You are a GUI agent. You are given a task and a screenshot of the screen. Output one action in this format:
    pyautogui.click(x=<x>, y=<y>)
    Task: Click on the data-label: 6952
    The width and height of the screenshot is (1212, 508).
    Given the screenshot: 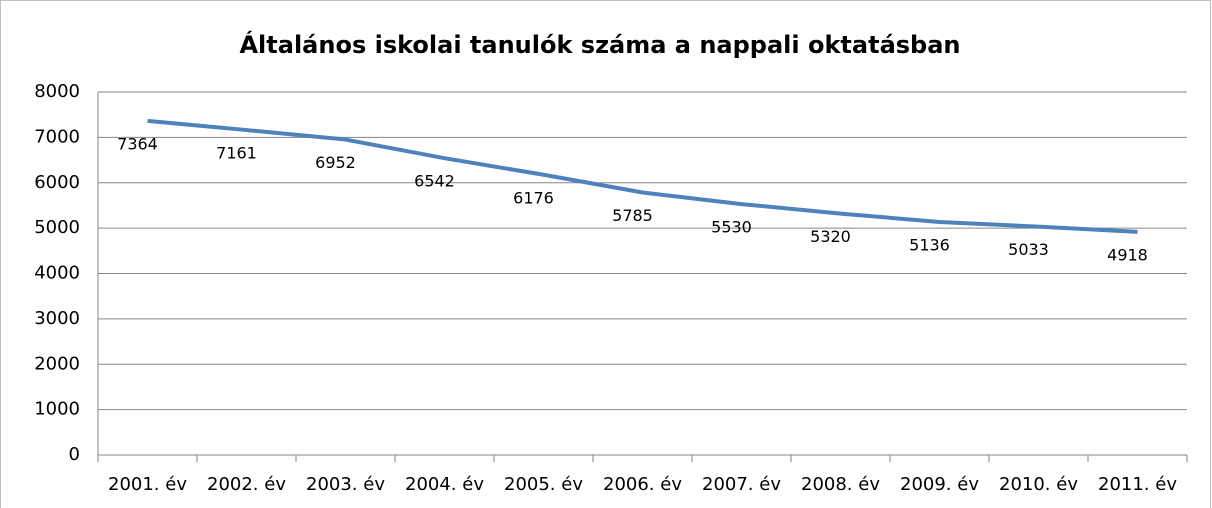 What is the action you would take?
    pyautogui.click(x=335, y=162)
    